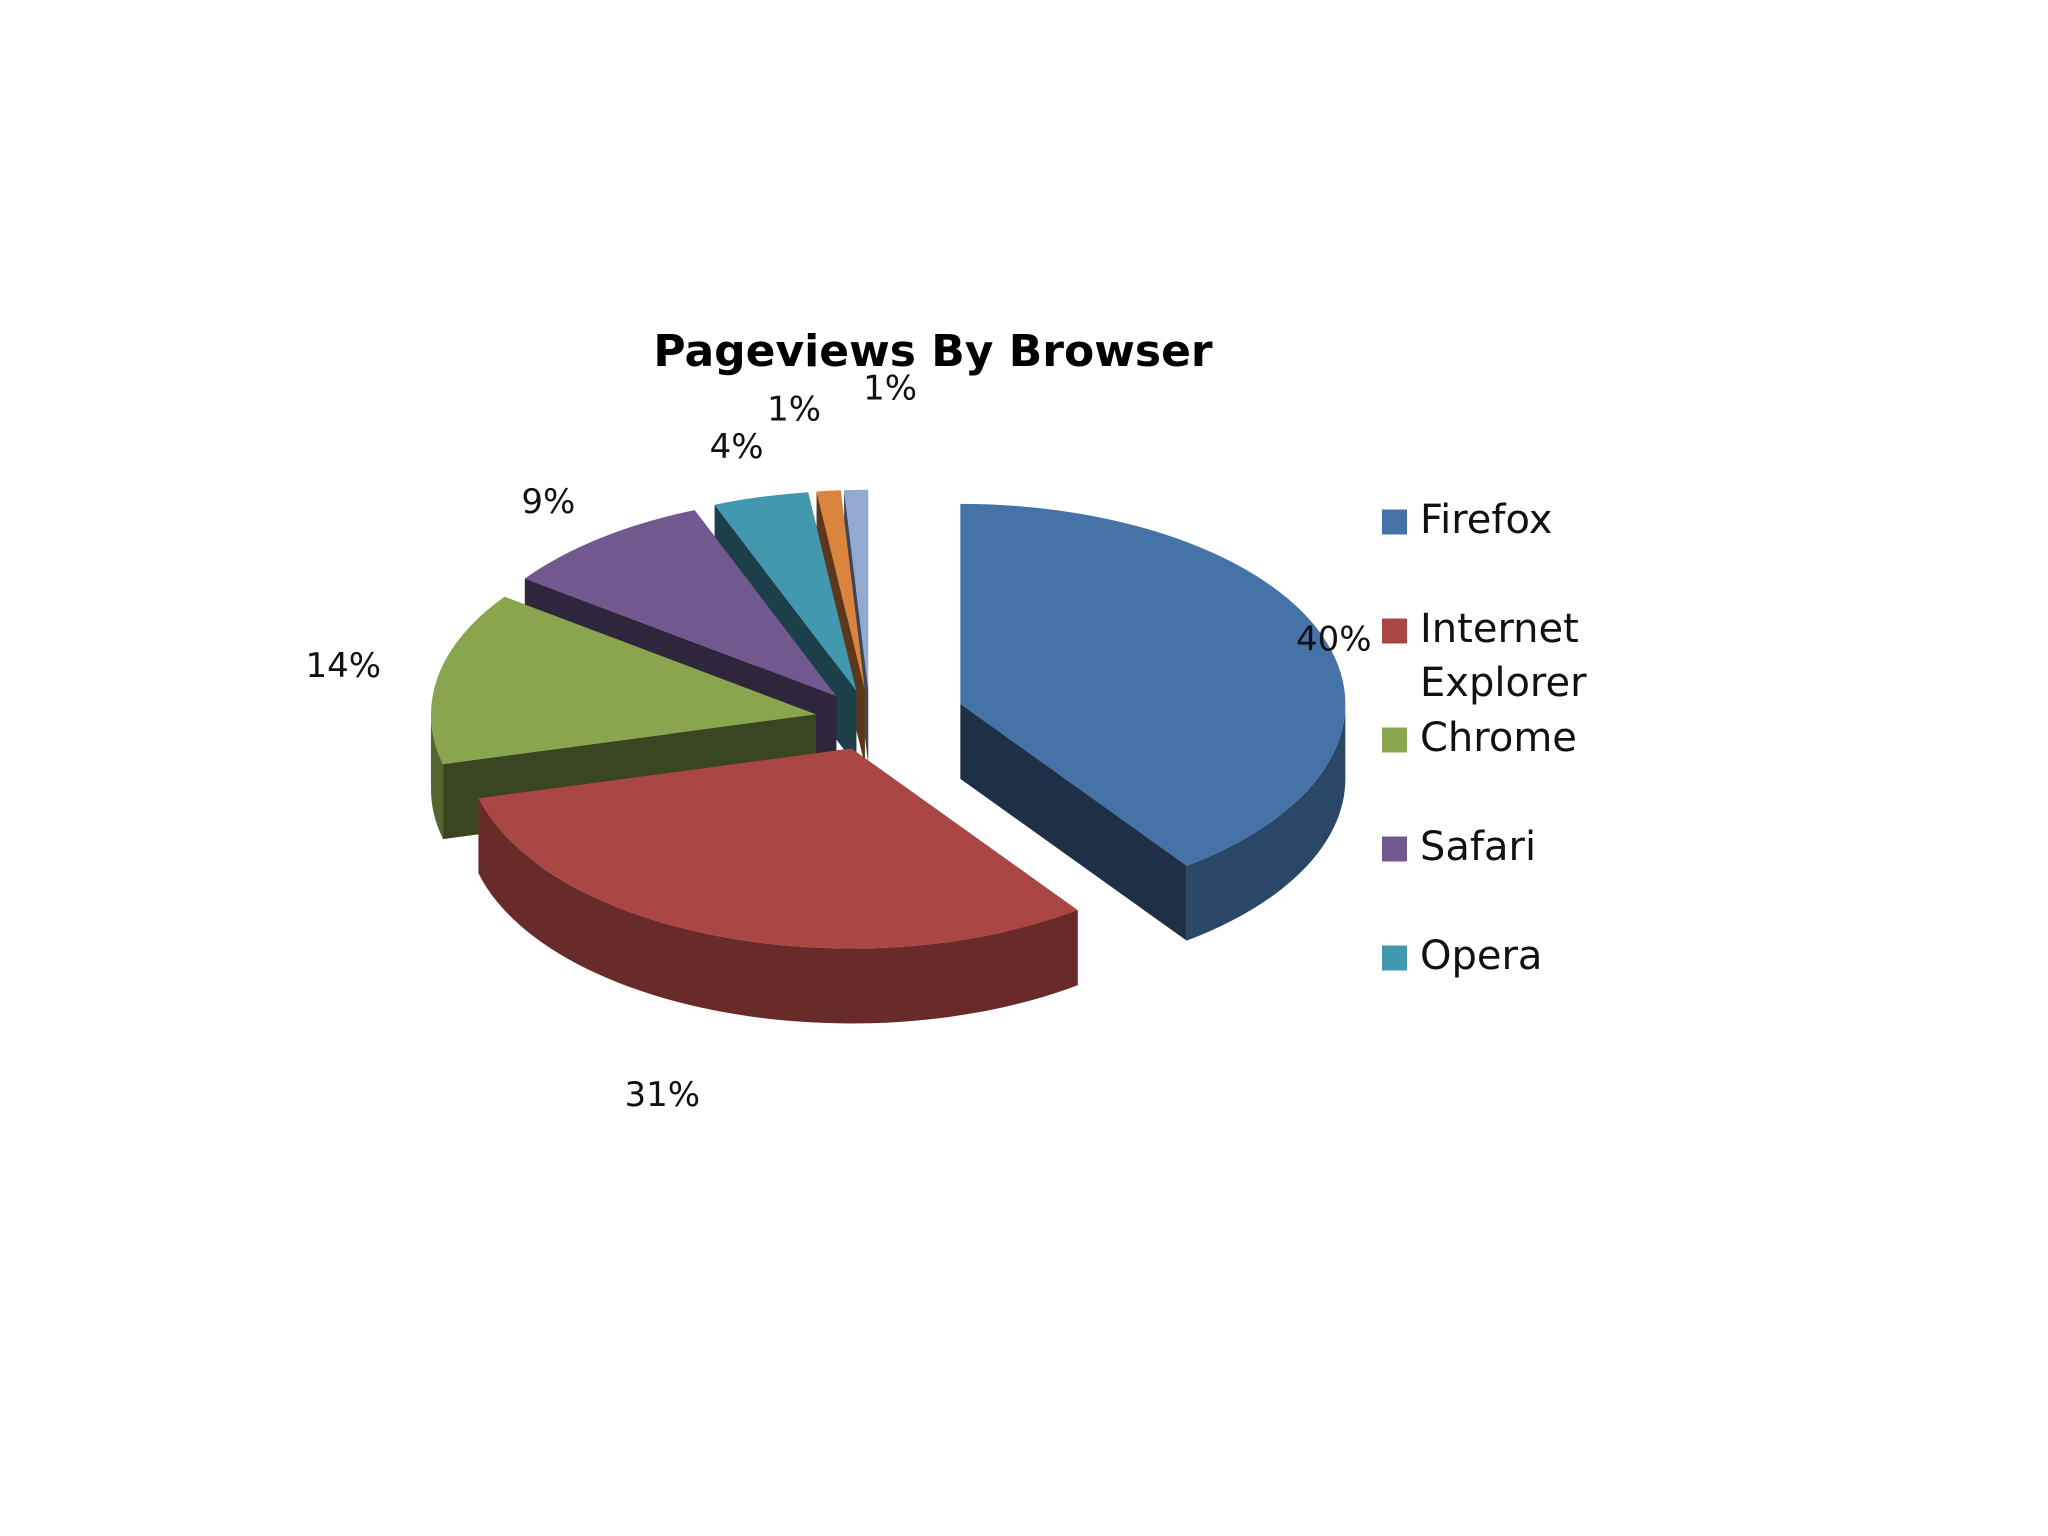  I want to click on data-label-1: 31%, so click(662, 1095).